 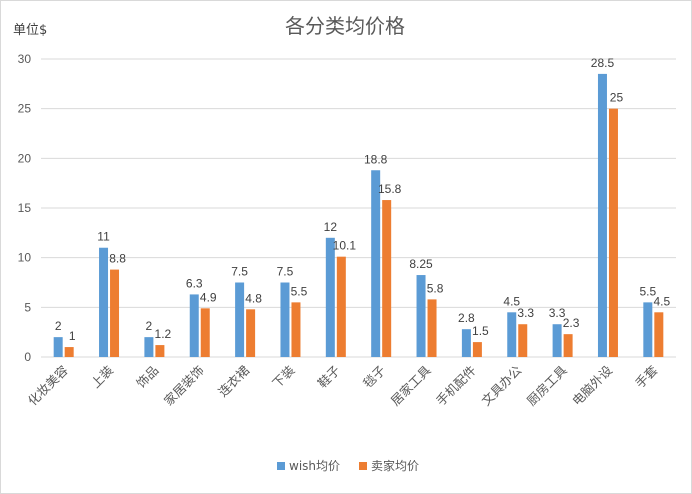 I want to click on data-label: 8.8, so click(x=117, y=259).